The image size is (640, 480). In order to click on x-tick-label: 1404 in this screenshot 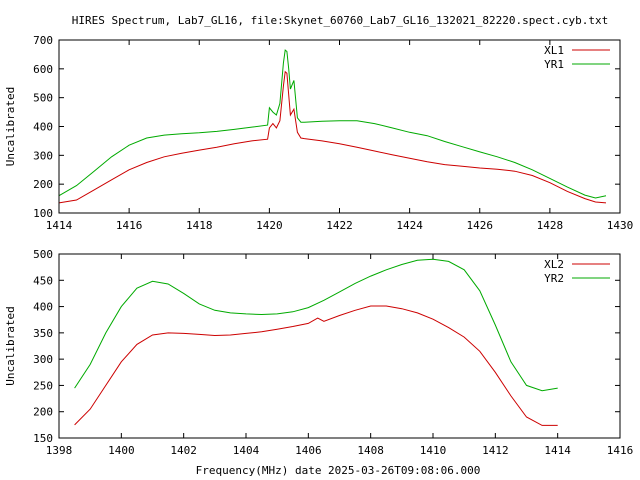, I will do `click(246, 450)`.